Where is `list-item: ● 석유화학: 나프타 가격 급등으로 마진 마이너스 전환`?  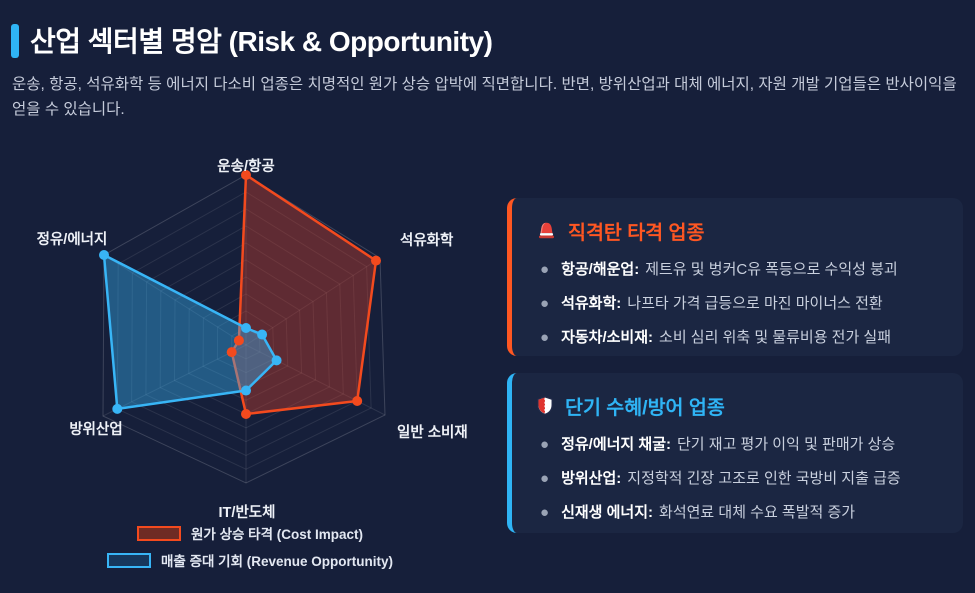 list-item: ● 석유화학: 나프타 가격 급등으로 마진 마이너스 전환 is located at coordinates (742, 303).